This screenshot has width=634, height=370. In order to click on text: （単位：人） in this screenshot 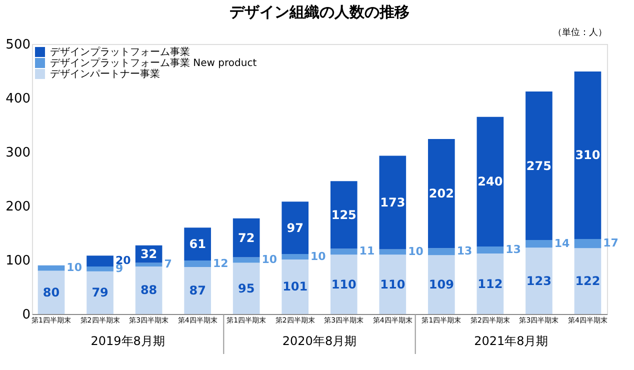, I will do `click(580, 32)`.